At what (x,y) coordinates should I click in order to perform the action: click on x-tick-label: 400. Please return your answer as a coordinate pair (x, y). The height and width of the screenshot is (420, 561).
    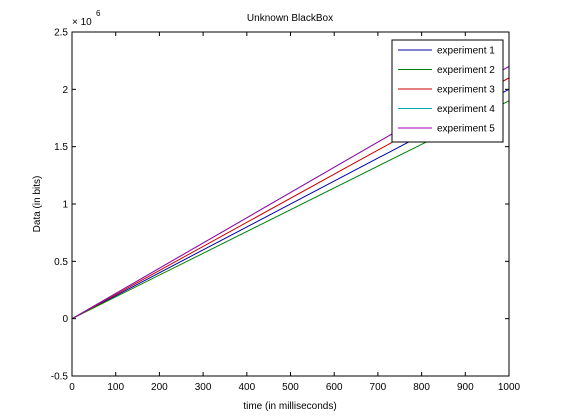
    Looking at the image, I should click on (246, 387).